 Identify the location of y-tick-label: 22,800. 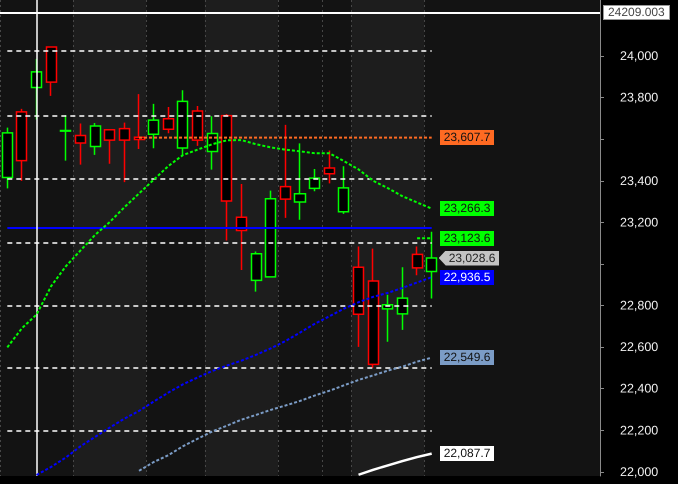
(639, 305).